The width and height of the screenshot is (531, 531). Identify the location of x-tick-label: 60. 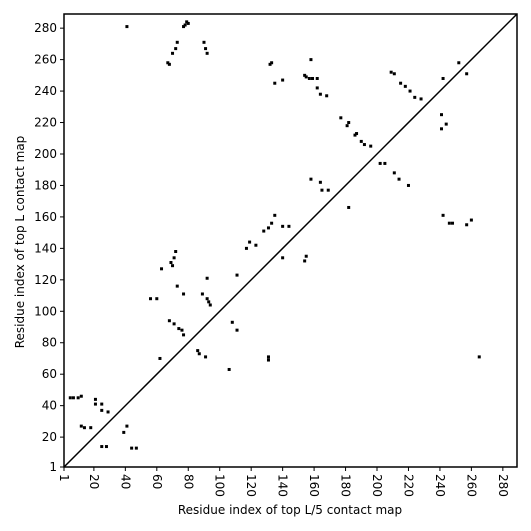
(157, 481).